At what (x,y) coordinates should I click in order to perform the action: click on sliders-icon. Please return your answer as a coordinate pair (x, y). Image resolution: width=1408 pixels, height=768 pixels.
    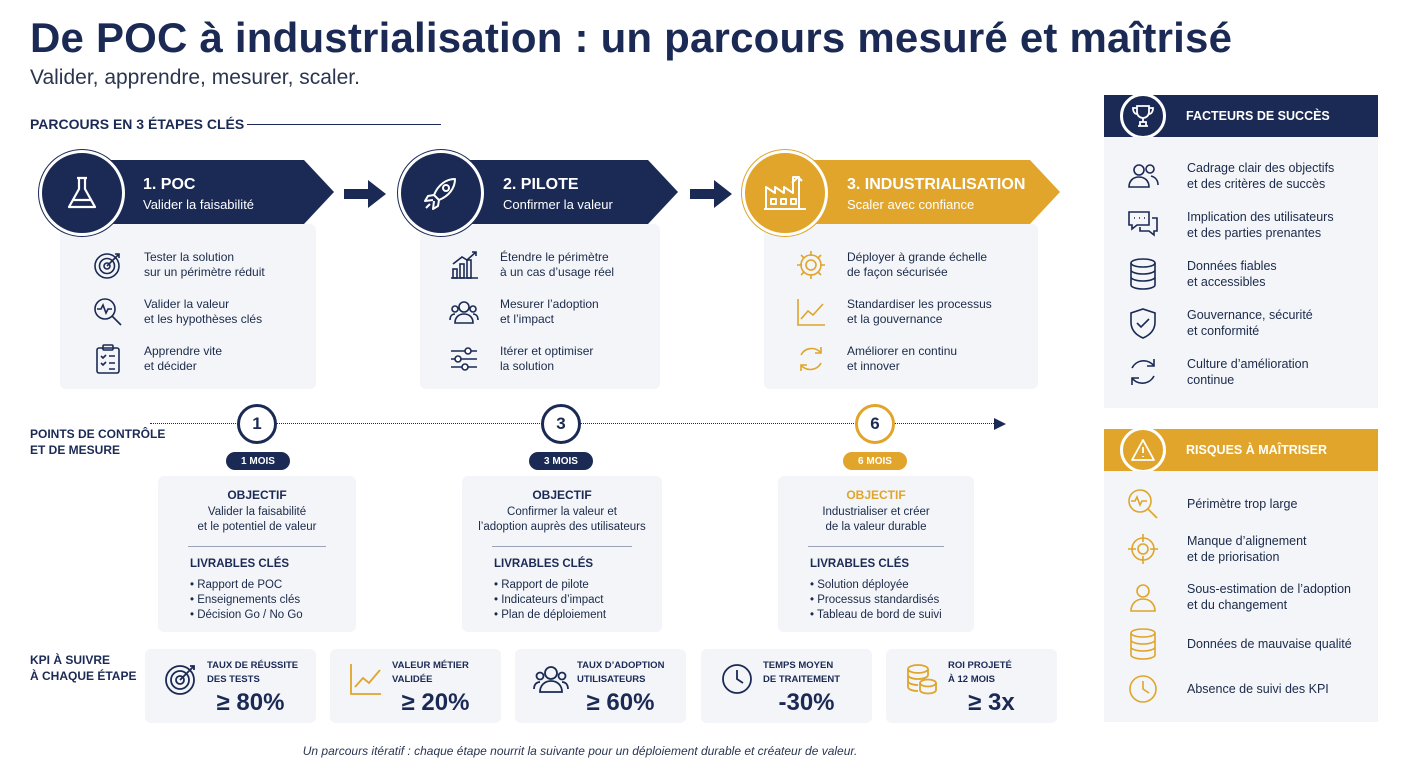
    Looking at the image, I should click on (464, 359).